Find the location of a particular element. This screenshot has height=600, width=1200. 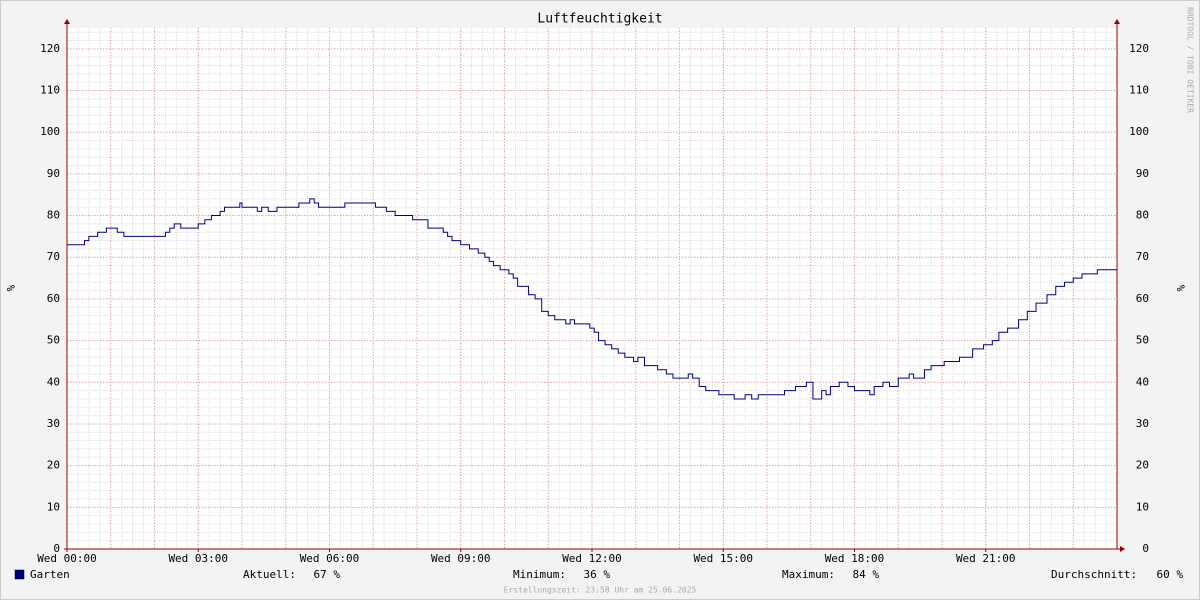

x-tick-label: Wed 03:00 is located at coordinates (198, 558).